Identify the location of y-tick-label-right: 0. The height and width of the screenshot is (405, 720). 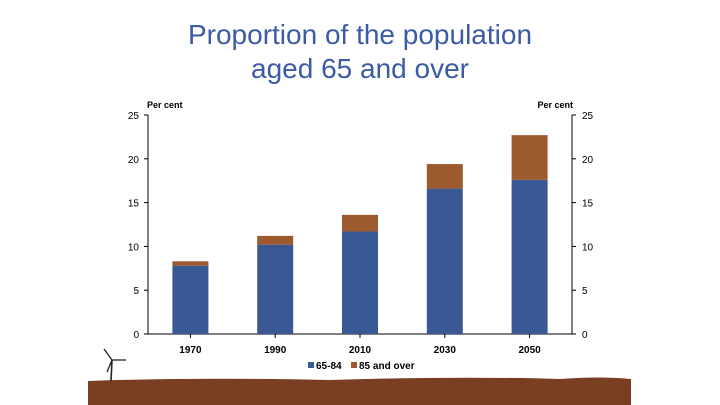
(585, 335).